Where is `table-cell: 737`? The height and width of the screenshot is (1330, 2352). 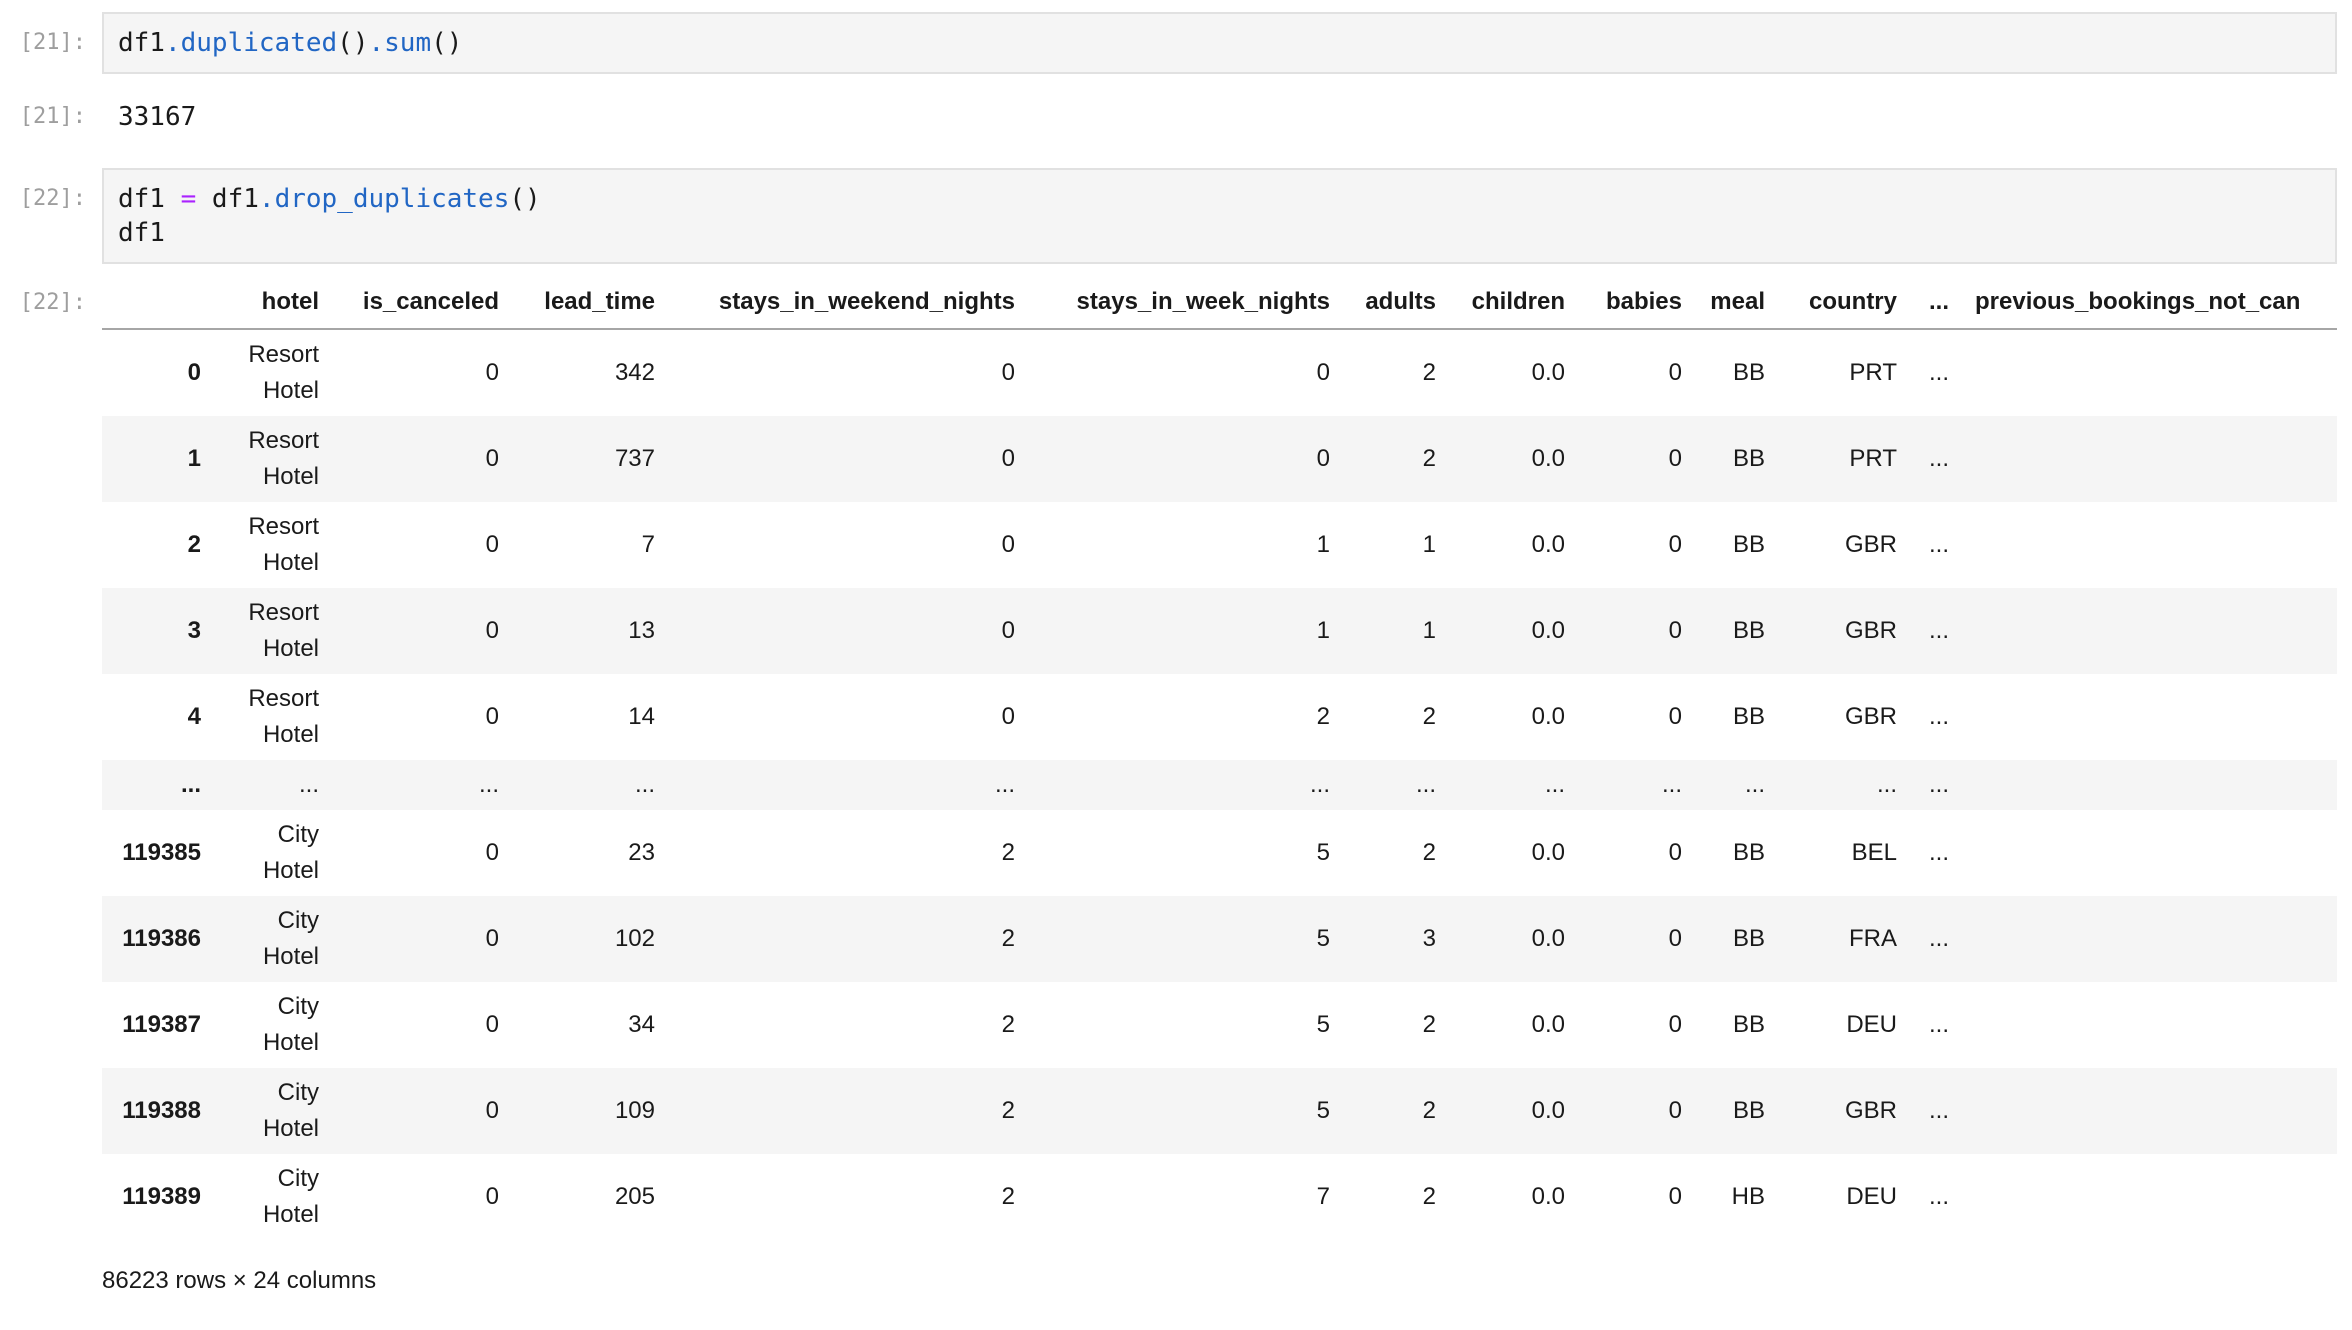 table-cell: 737 is located at coordinates (634, 458).